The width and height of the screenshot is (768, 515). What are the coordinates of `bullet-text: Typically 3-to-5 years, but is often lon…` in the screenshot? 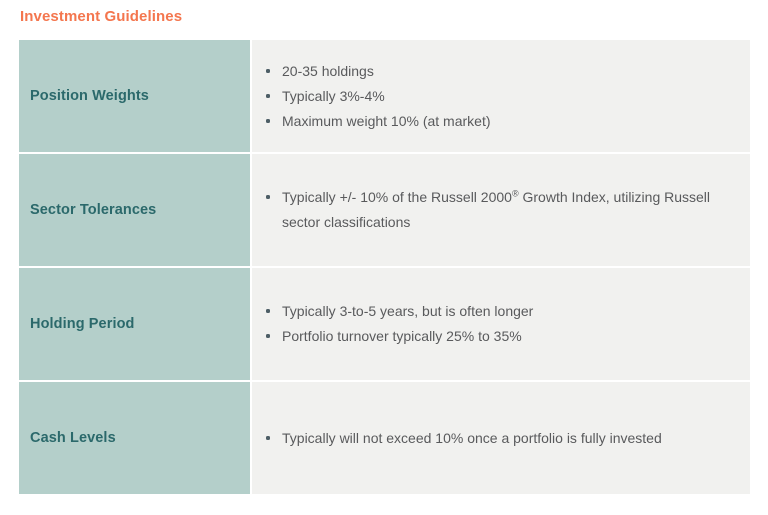 It's located at (408, 311).